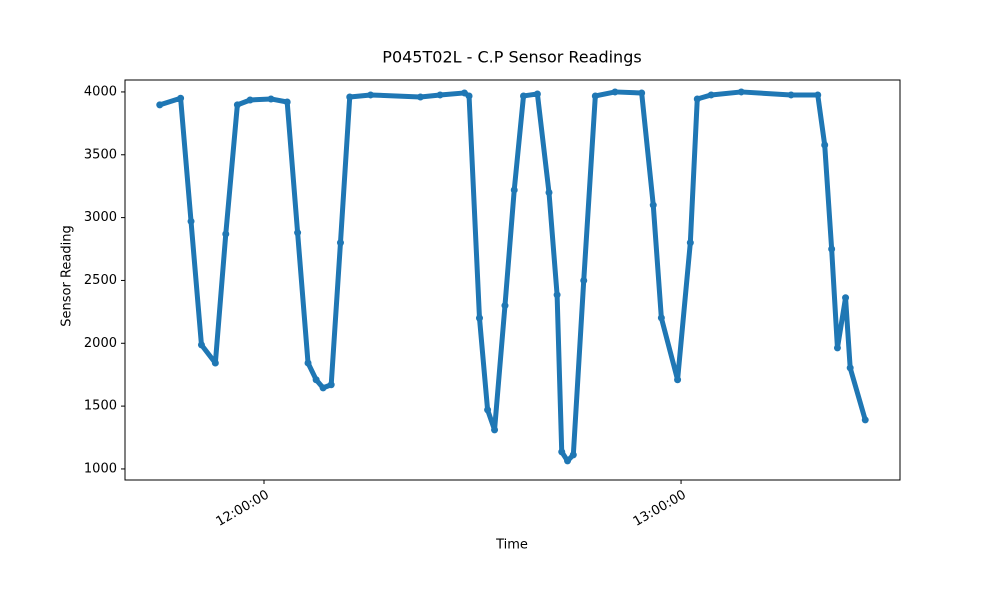 The height and width of the screenshot is (600, 1000). Describe the element at coordinates (100, 468) in the screenshot. I see `y-tick-label: 1000` at that location.